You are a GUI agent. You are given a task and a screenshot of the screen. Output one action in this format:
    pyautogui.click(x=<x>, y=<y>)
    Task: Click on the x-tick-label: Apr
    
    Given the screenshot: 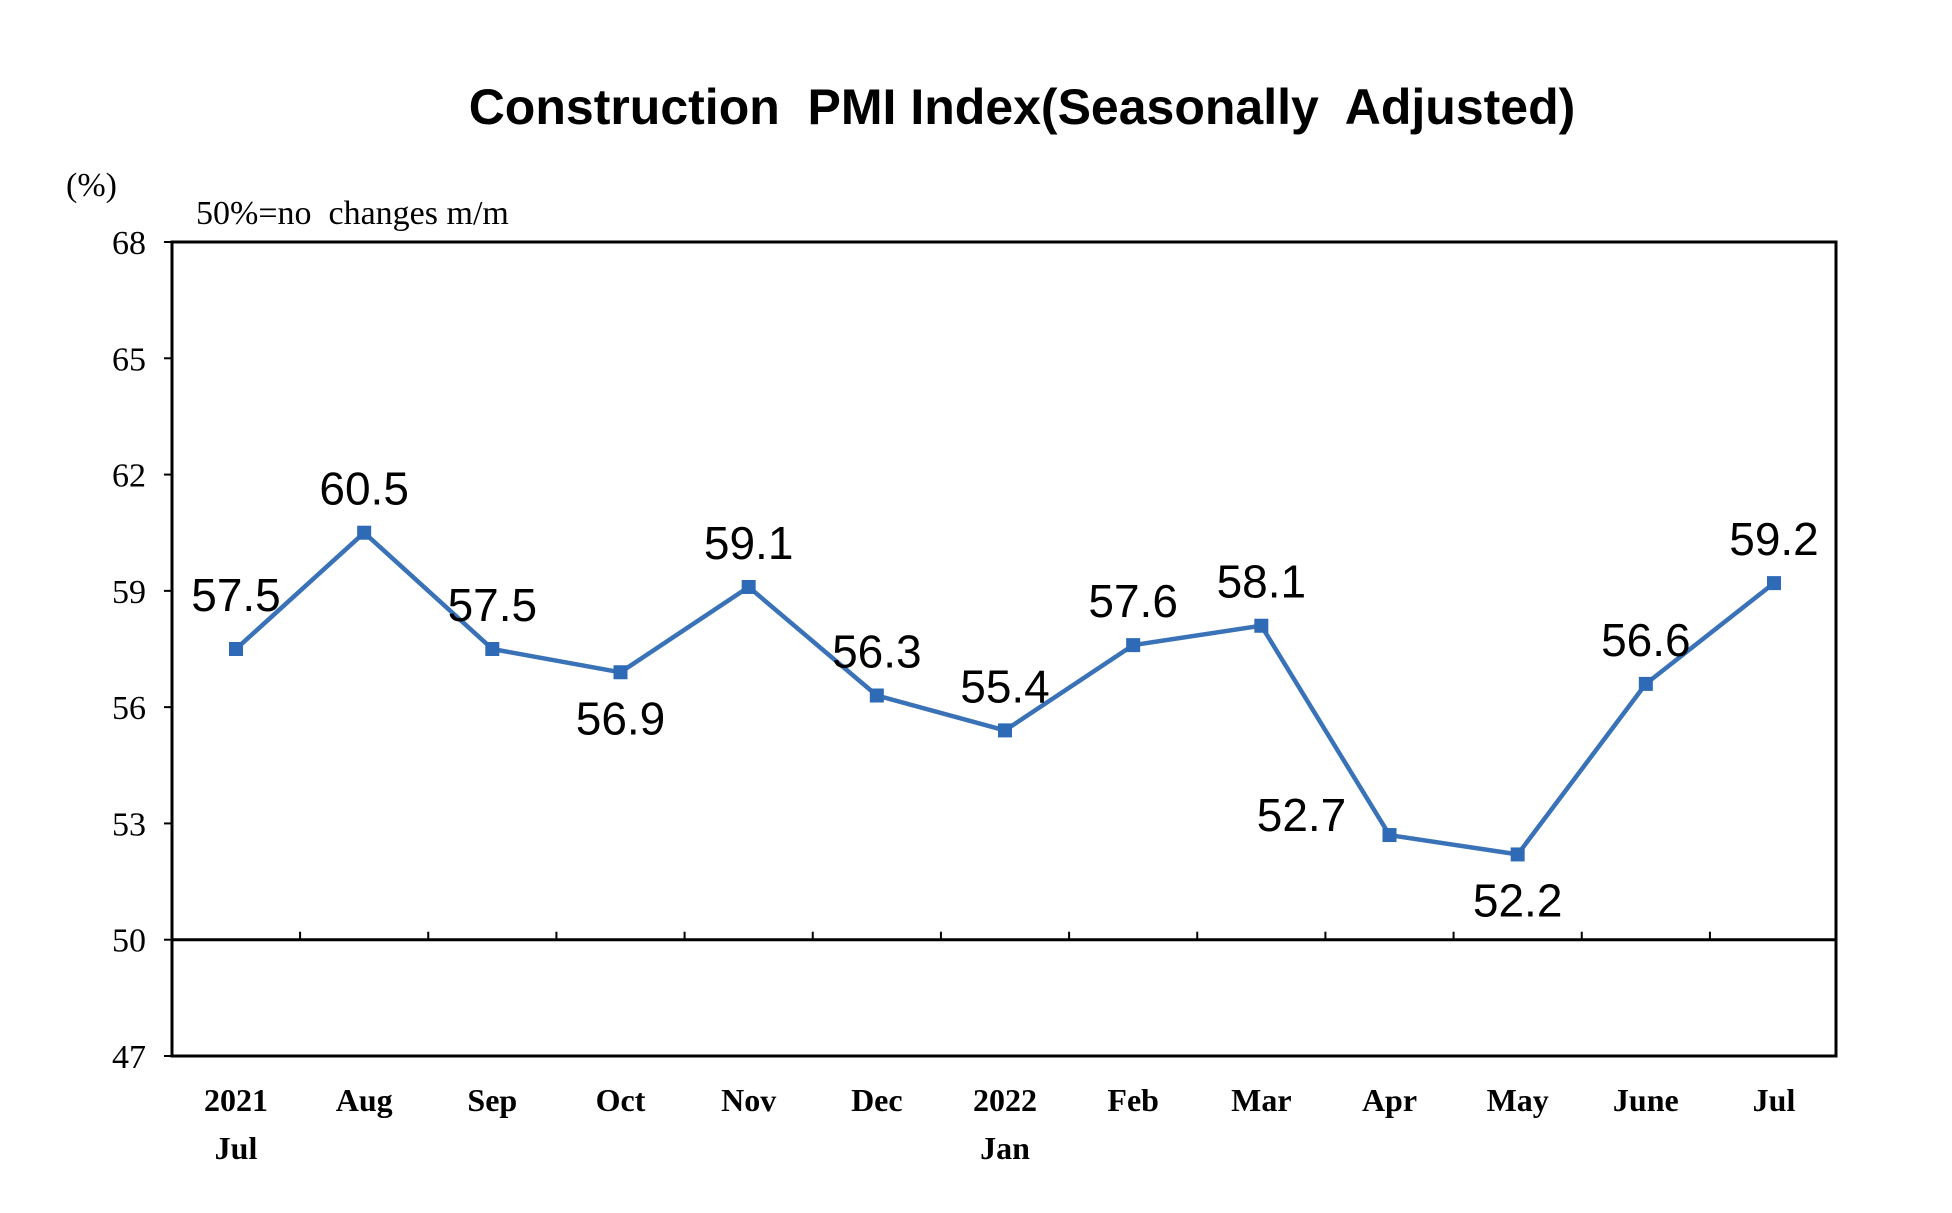 What is the action you would take?
    pyautogui.click(x=1389, y=1100)
    